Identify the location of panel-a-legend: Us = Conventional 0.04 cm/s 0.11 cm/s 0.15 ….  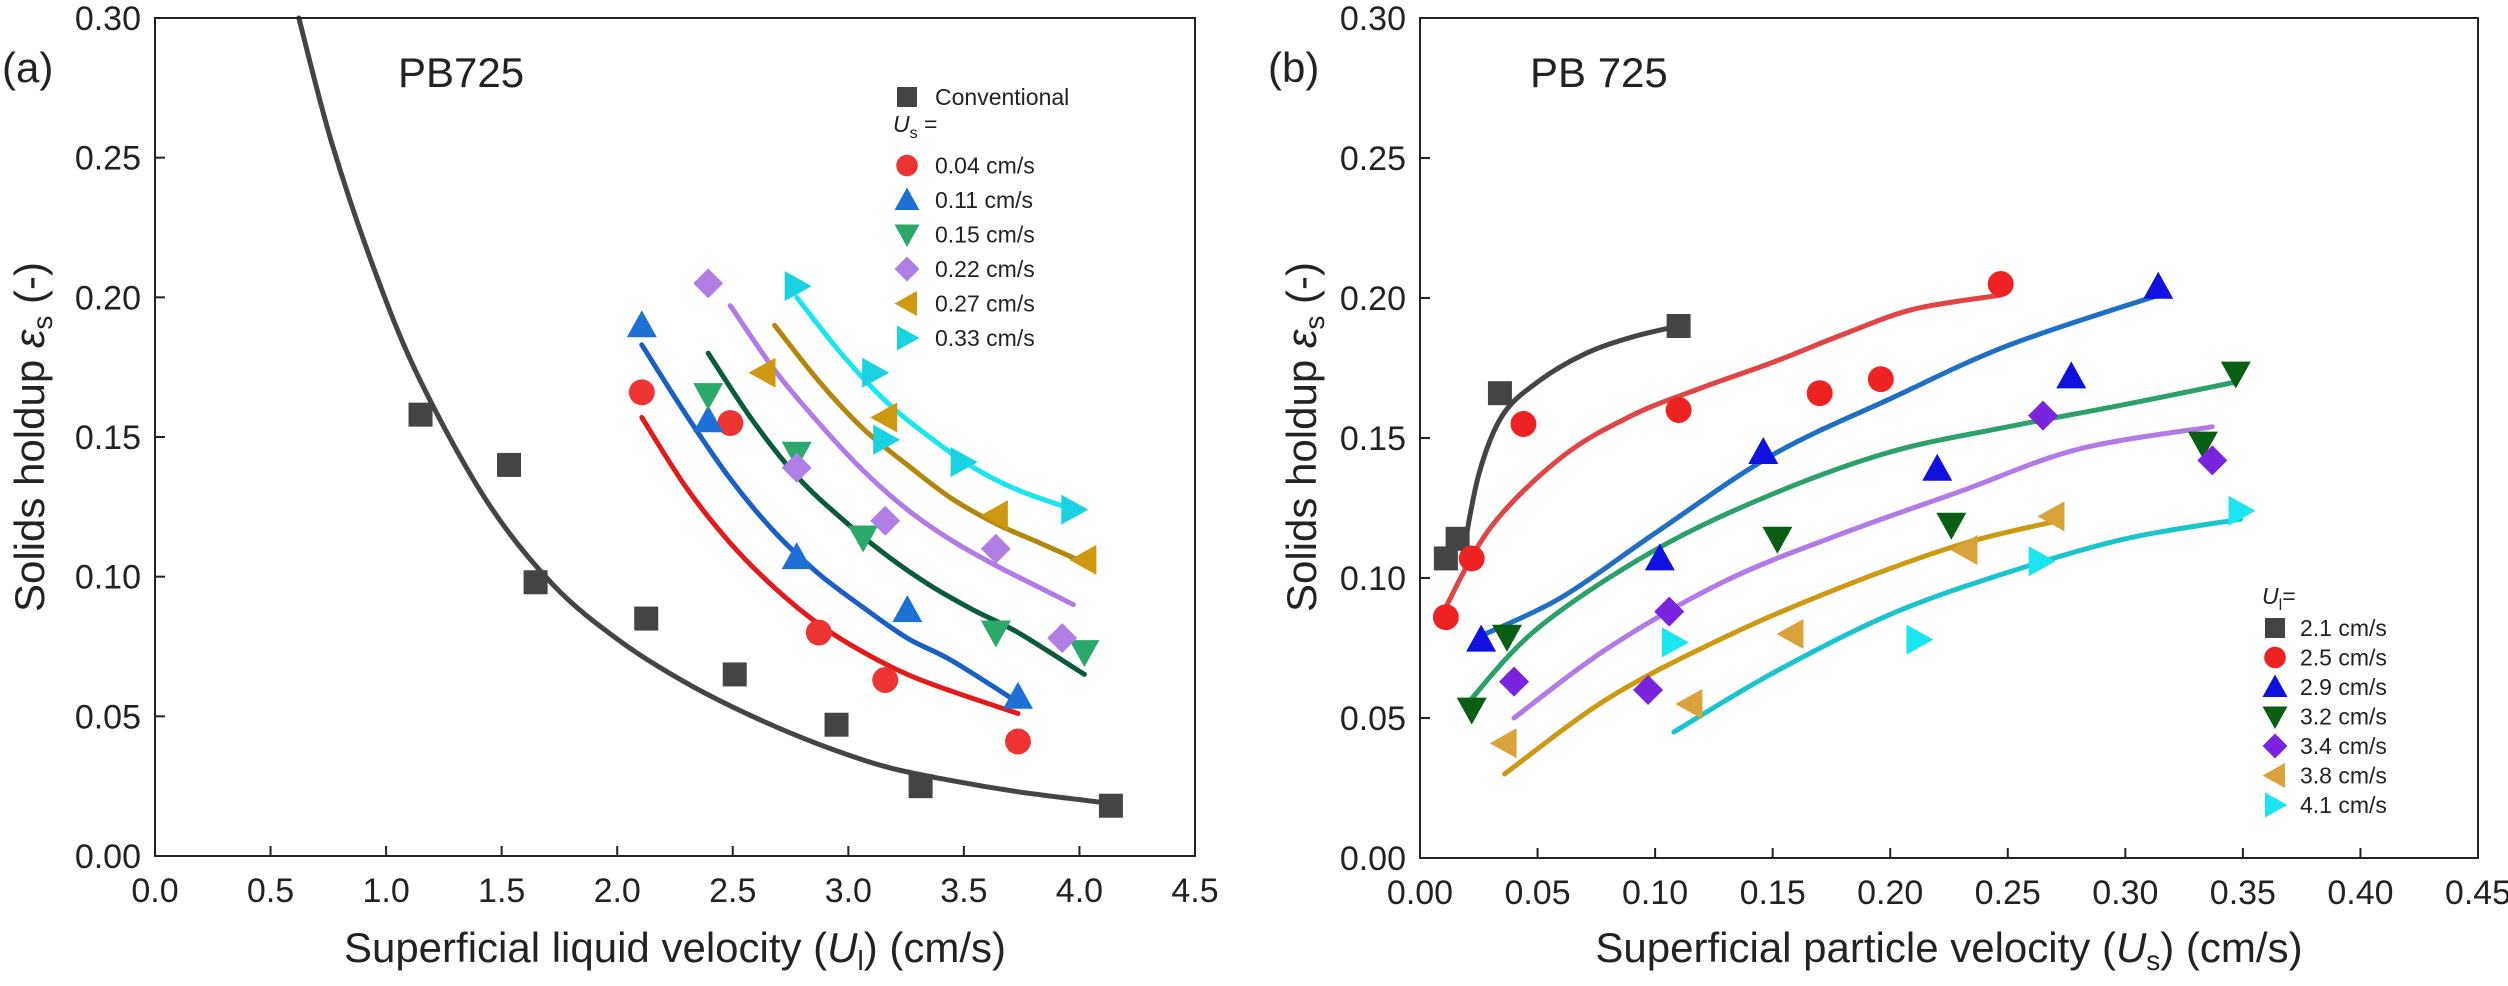
(981, 217).